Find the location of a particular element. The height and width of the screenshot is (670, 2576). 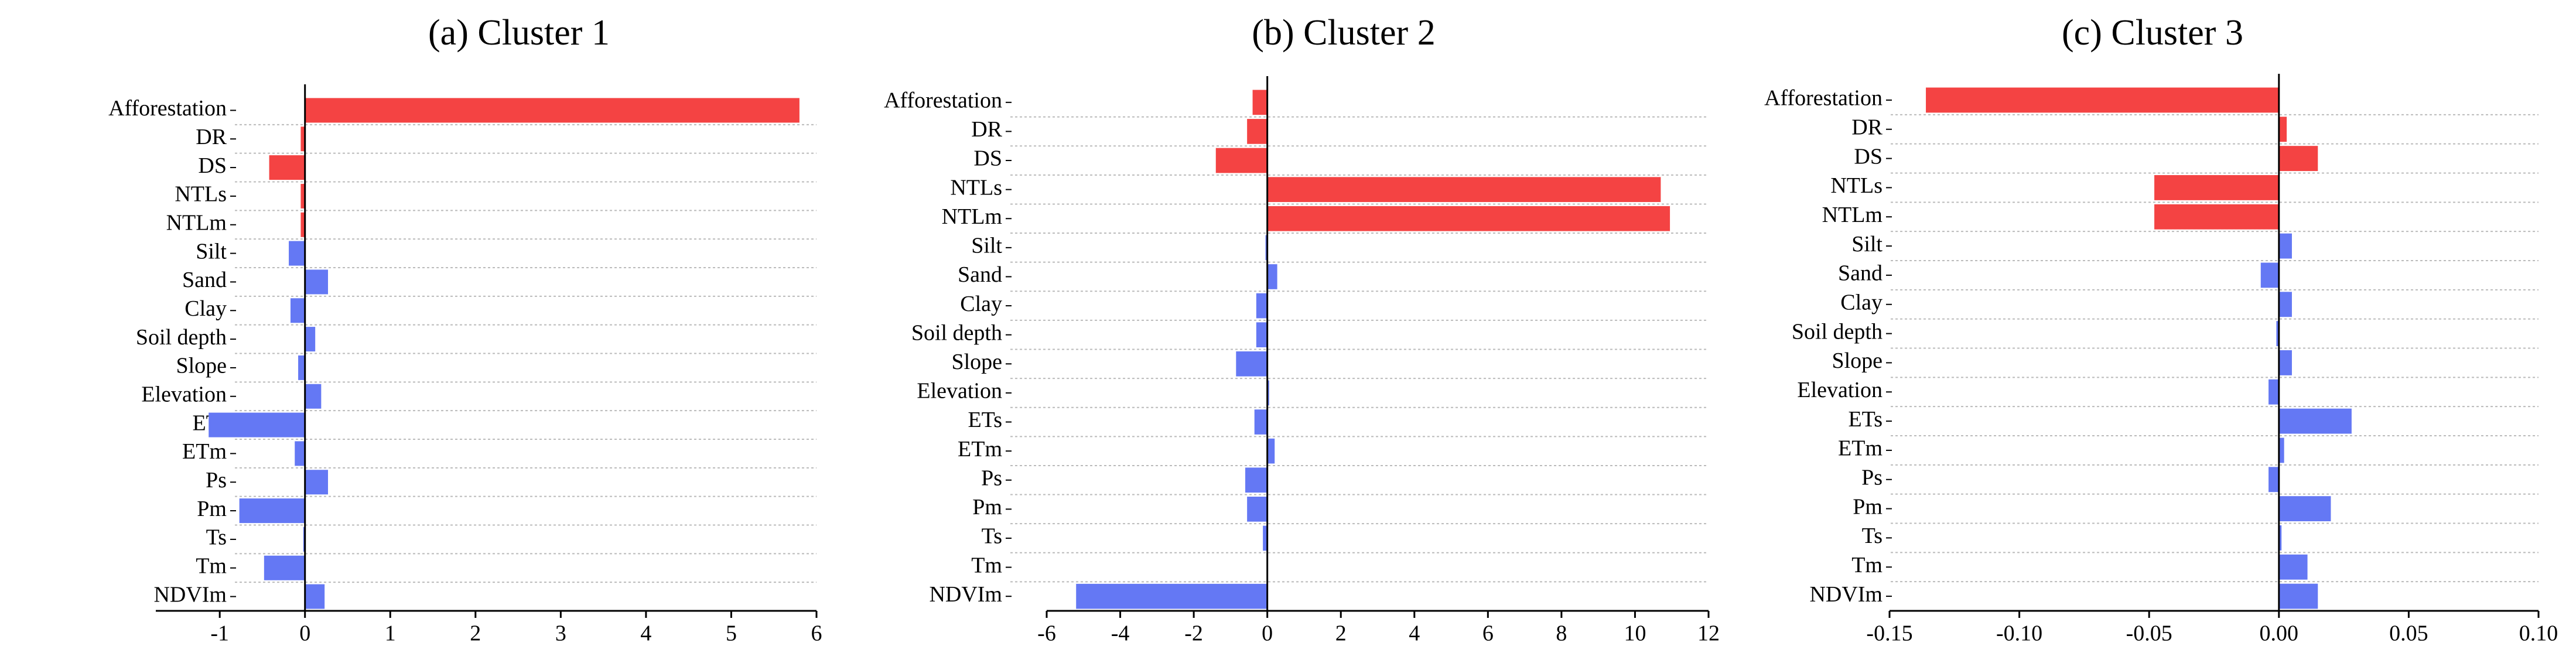

x-tick-label: 0 is located at coordinates (304, 633).